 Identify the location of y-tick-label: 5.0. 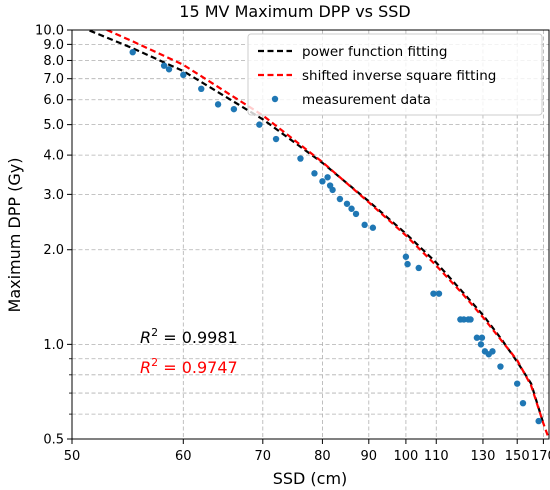
(53, 125).